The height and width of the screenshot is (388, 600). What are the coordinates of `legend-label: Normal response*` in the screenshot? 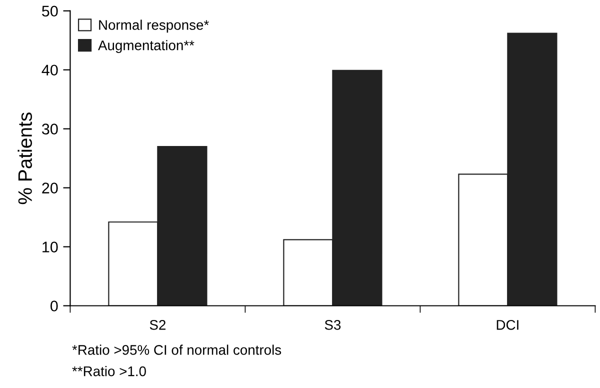 It's located at (154, 26).